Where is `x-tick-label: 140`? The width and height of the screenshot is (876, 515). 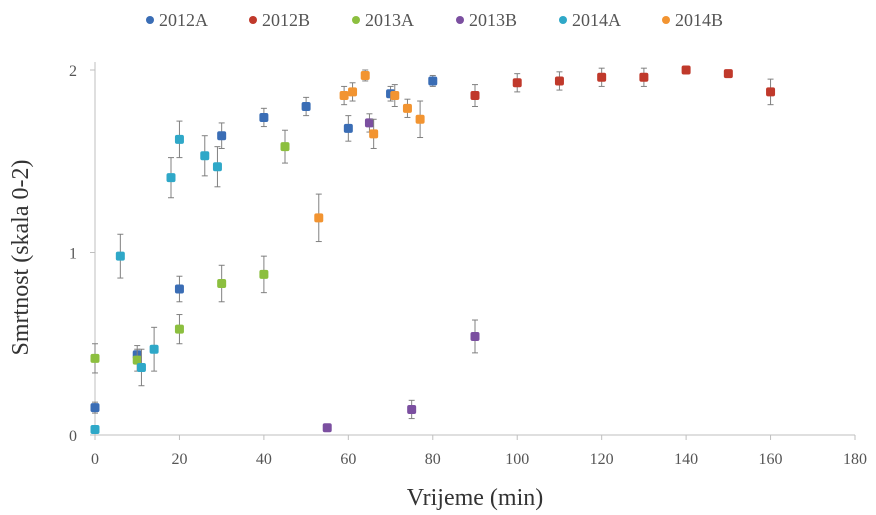
x-tick-label: 140 is located at coordinates (686, 459).